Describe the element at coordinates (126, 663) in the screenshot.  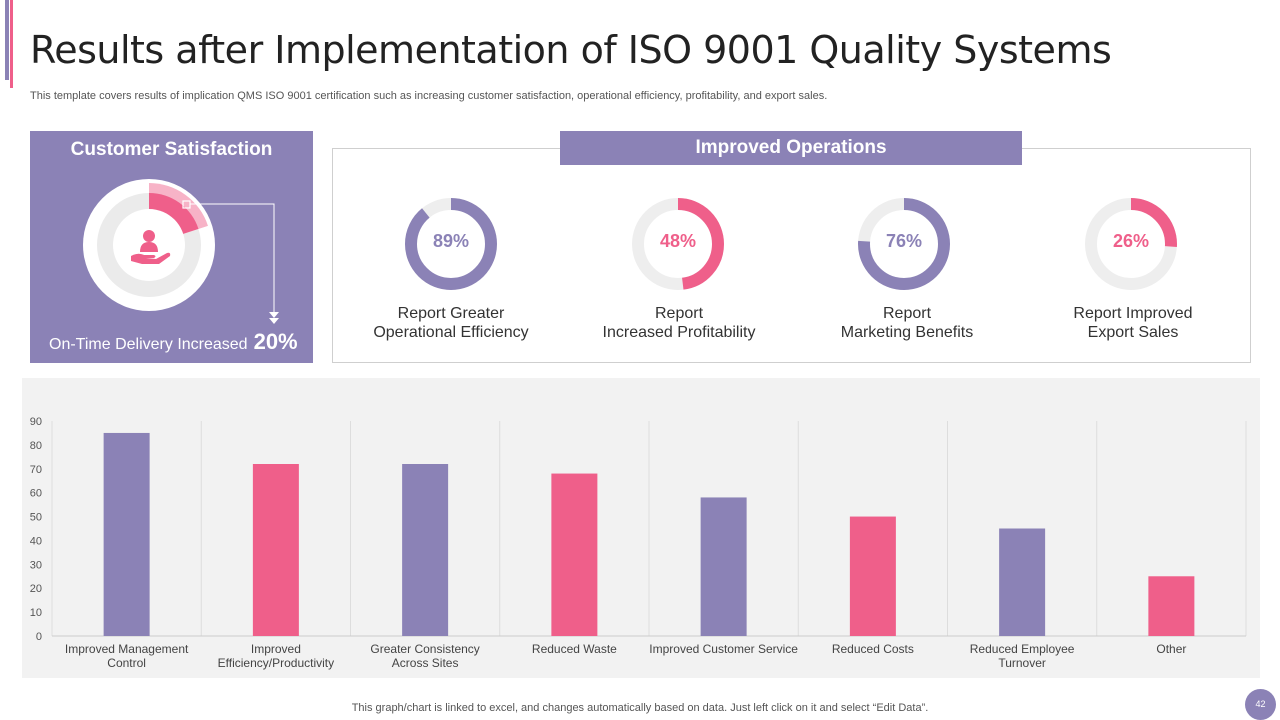
I see `x-tick-label: Control` at that location.